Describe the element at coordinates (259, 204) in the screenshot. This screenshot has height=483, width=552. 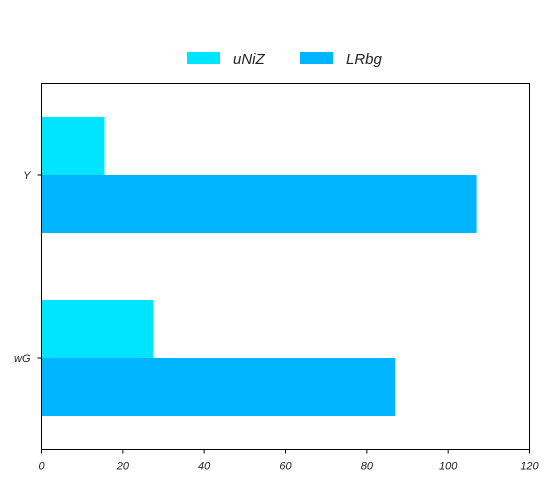
I see `bar-lrbg-y` at that location.